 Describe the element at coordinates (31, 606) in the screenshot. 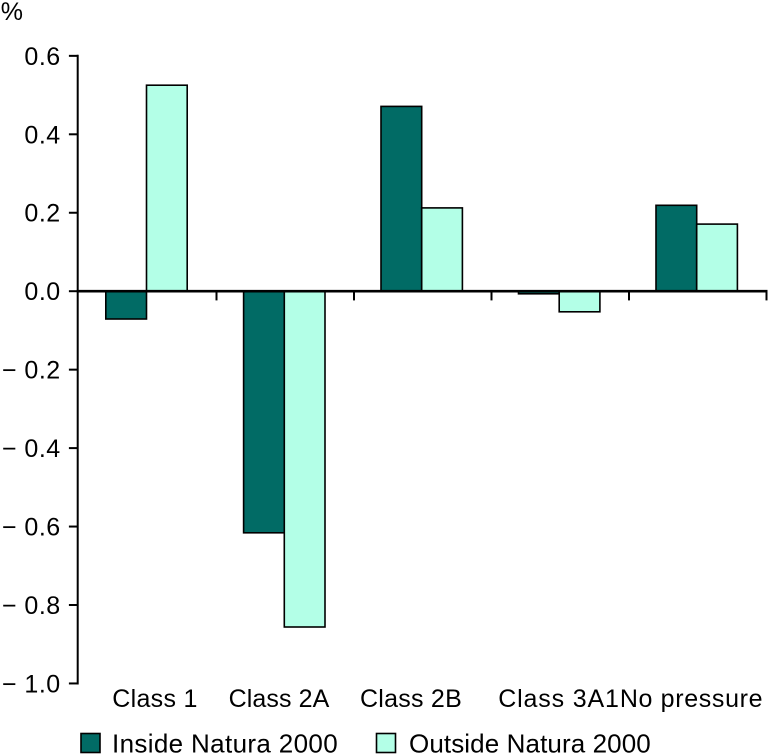

I see `svg-text: − 0.8` at that location.